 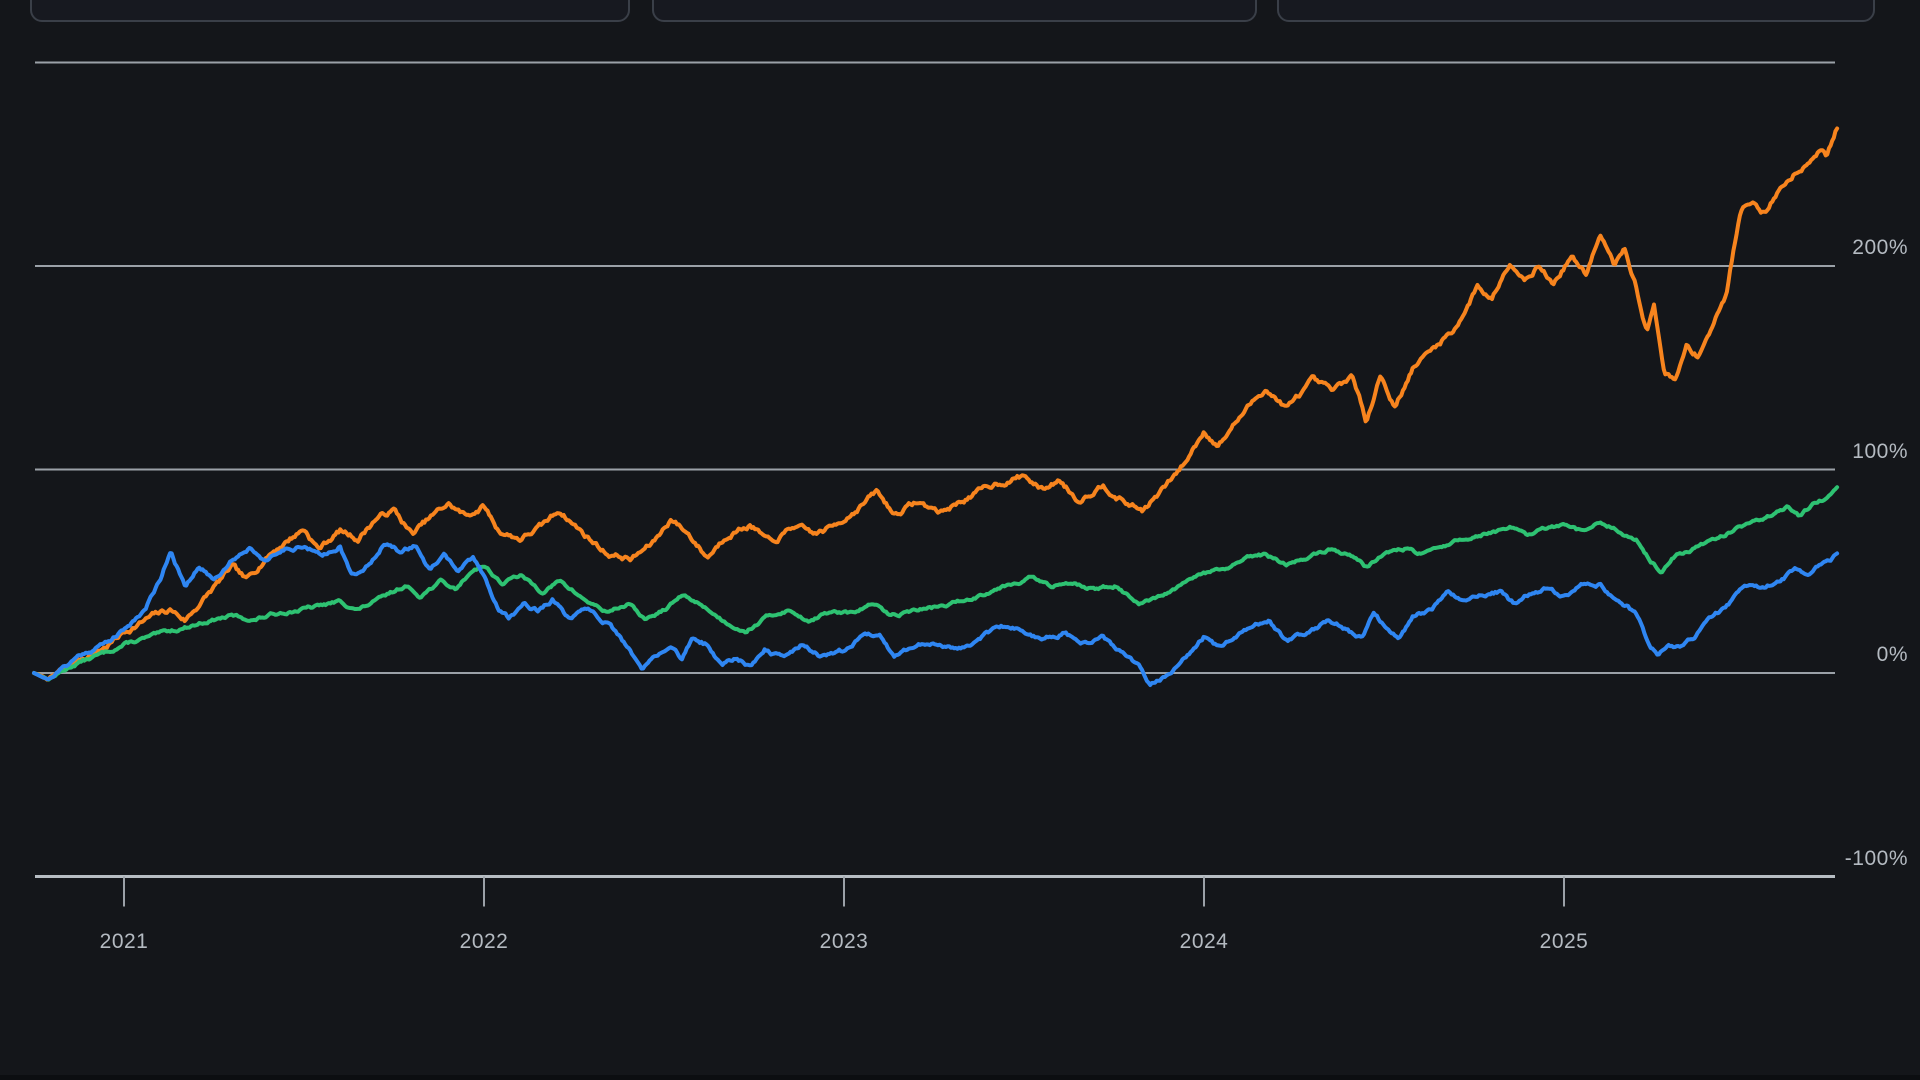 What do you see at coordinates (124, 941) in the screenshot?
I see `x-axis-label: 2021` at bounding box center [124, 941].